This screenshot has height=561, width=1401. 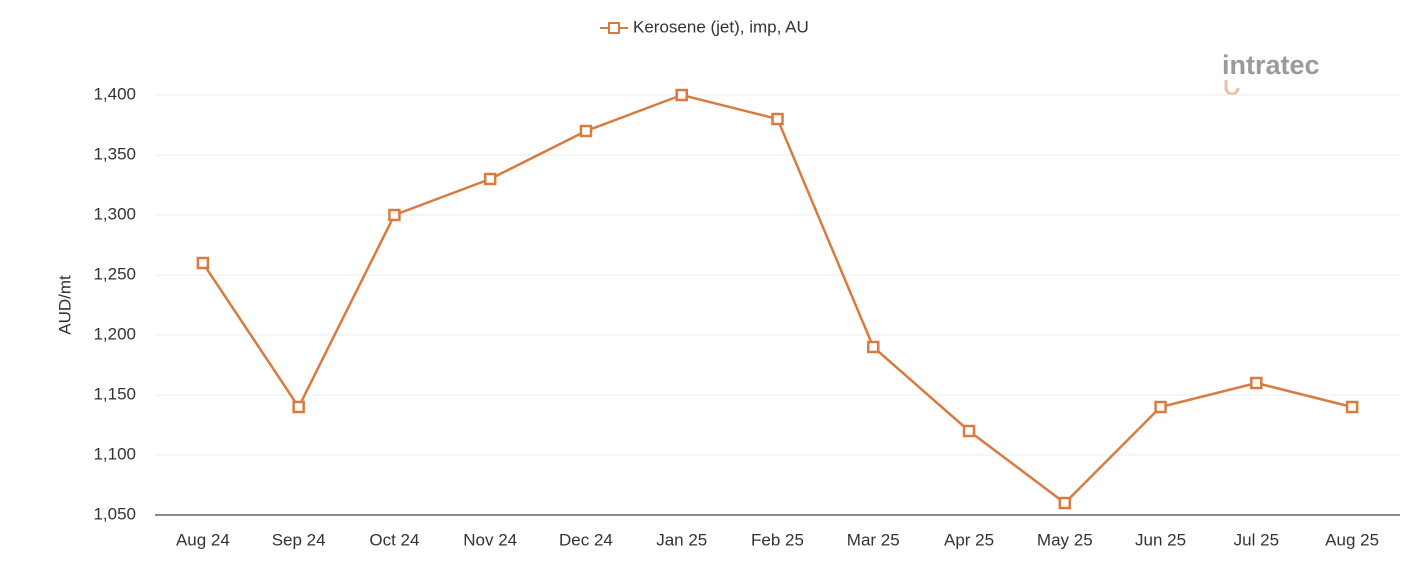 What do you see at coordinates (1256, 539) in the screenshot?
I see `x-tick-label: Jul 25` at bounding box center [1256, 539].